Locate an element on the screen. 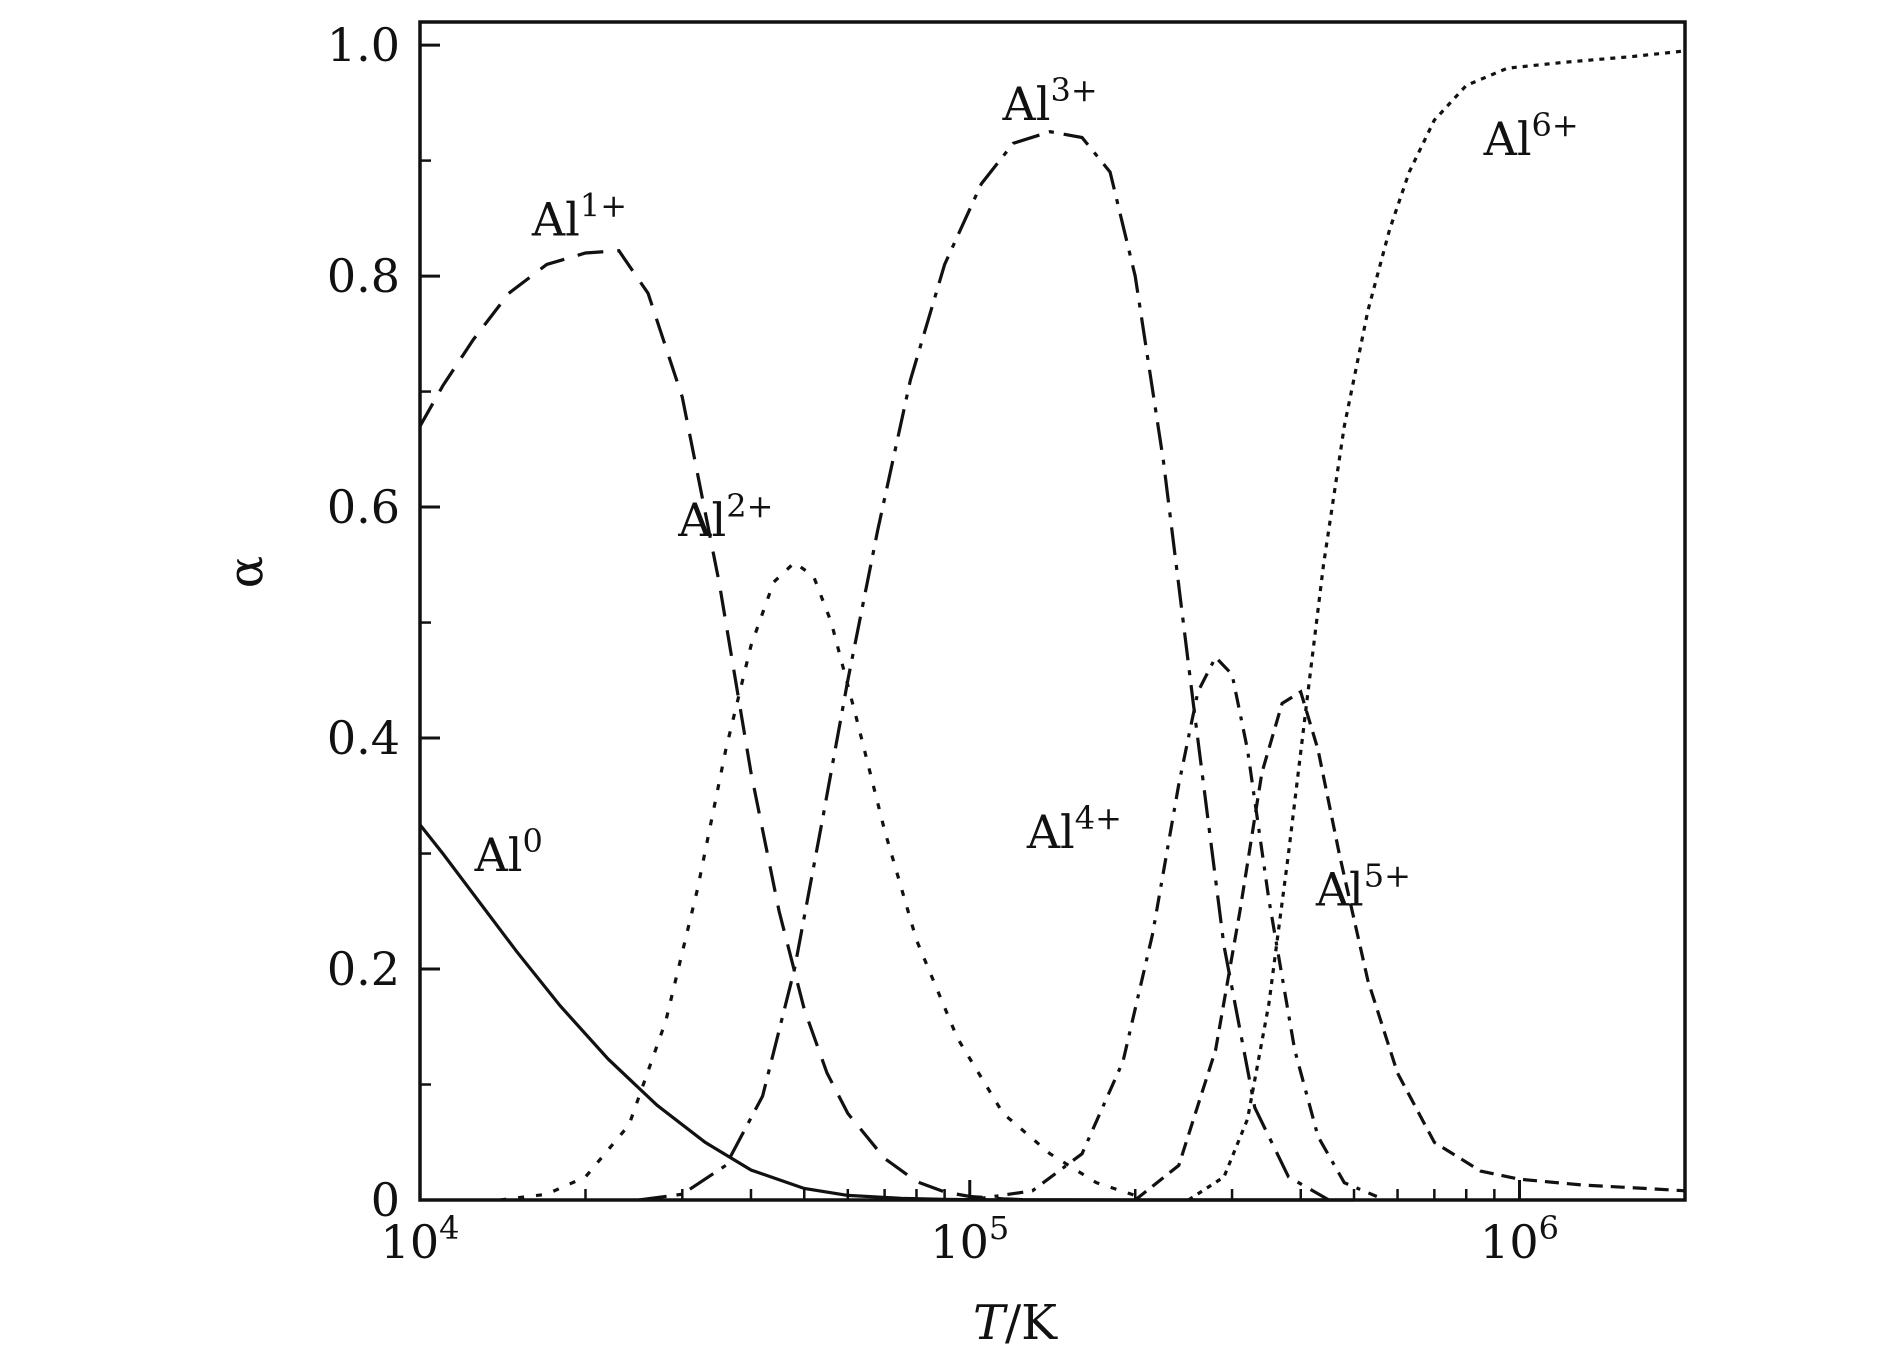 The image size is (1890, 1359). y-tick-label: 0.8 is located at coordinates (363, 276).